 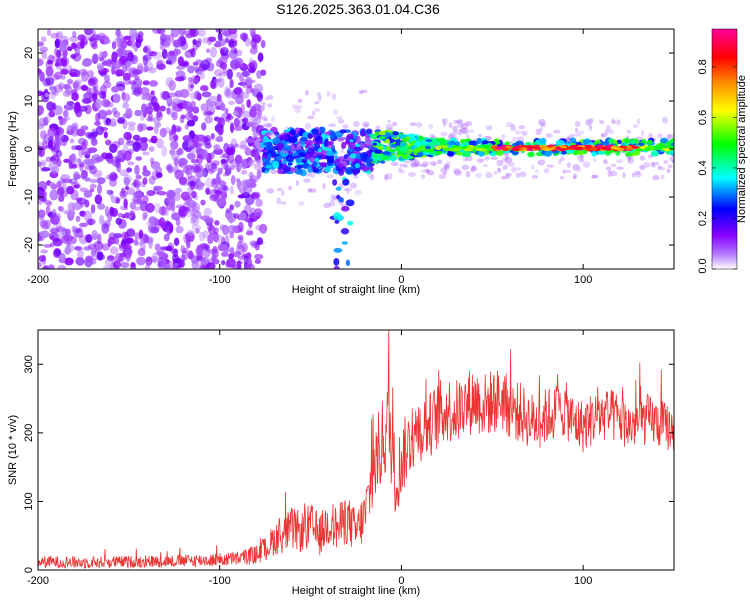 What do you see at coordinates (29, 101) in the screenshot?
I see `spectrogram-y-tick-label: 10` at bounding box center [29, 101].